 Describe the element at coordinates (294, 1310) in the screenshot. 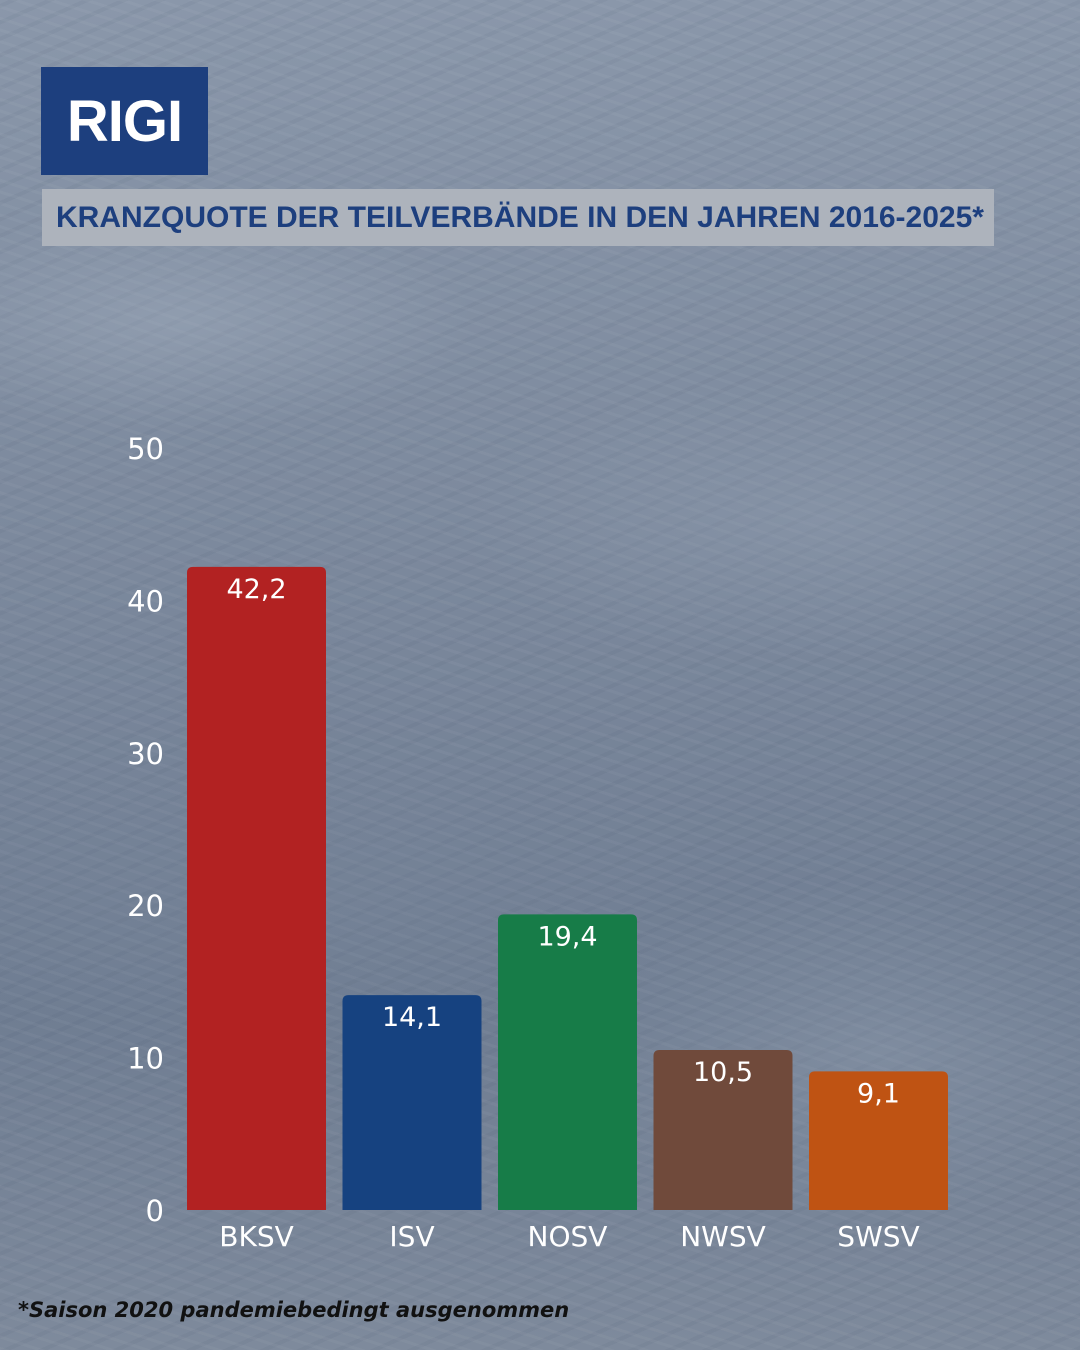

I see `footnote: *Saison 2020 pandemiebedingt ausgenommen` at that location.